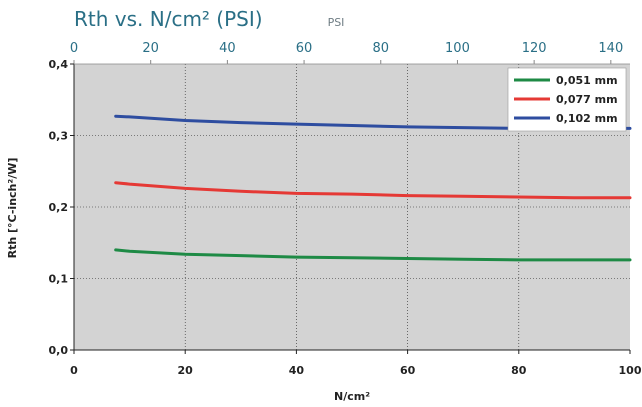 The width and height of the screenshot is (642, 407). I want to click on top-tick-label: 40, so click(227, 48).